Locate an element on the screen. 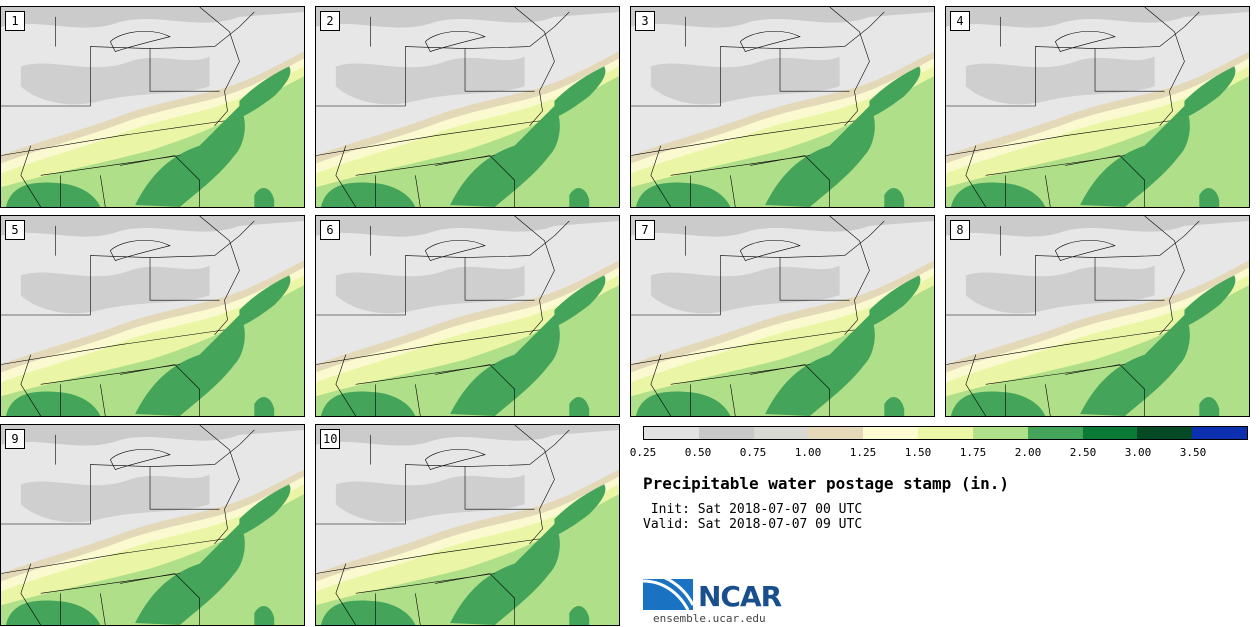  map-panel: 3 is located at coordinates (782, 107).